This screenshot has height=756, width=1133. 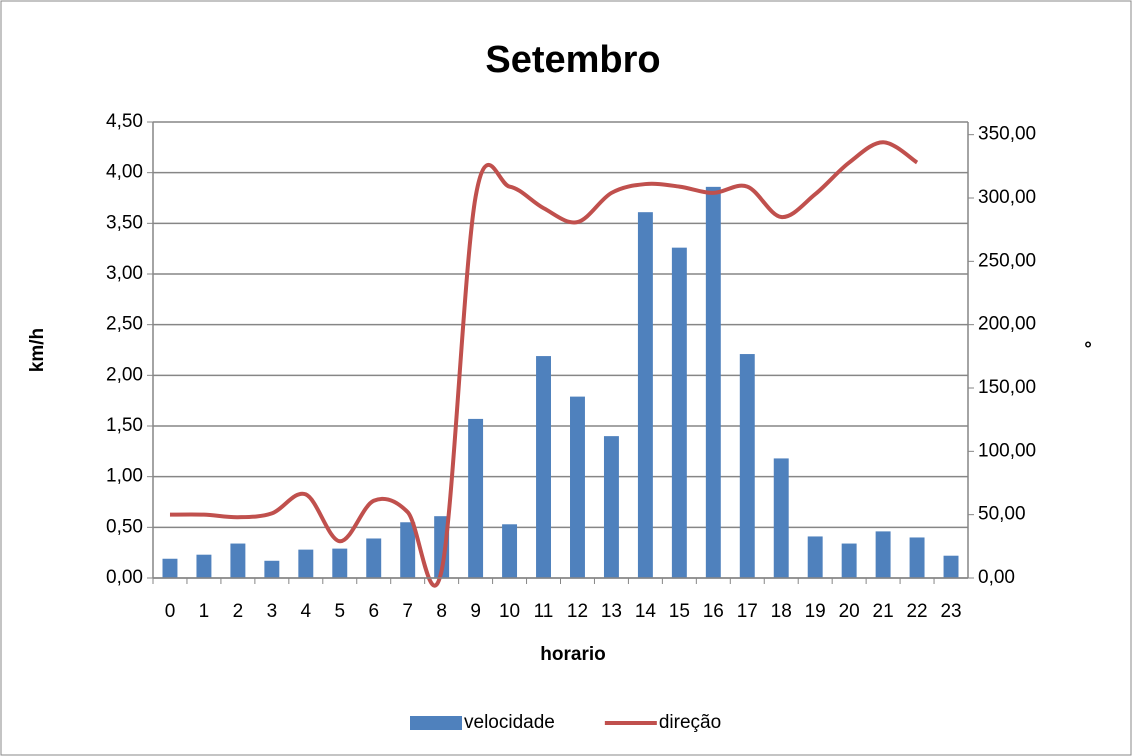 What do you see at coordinates (436, 723) in the screenshot?
I see `legend-swatch` at bounding box center [436, 723].